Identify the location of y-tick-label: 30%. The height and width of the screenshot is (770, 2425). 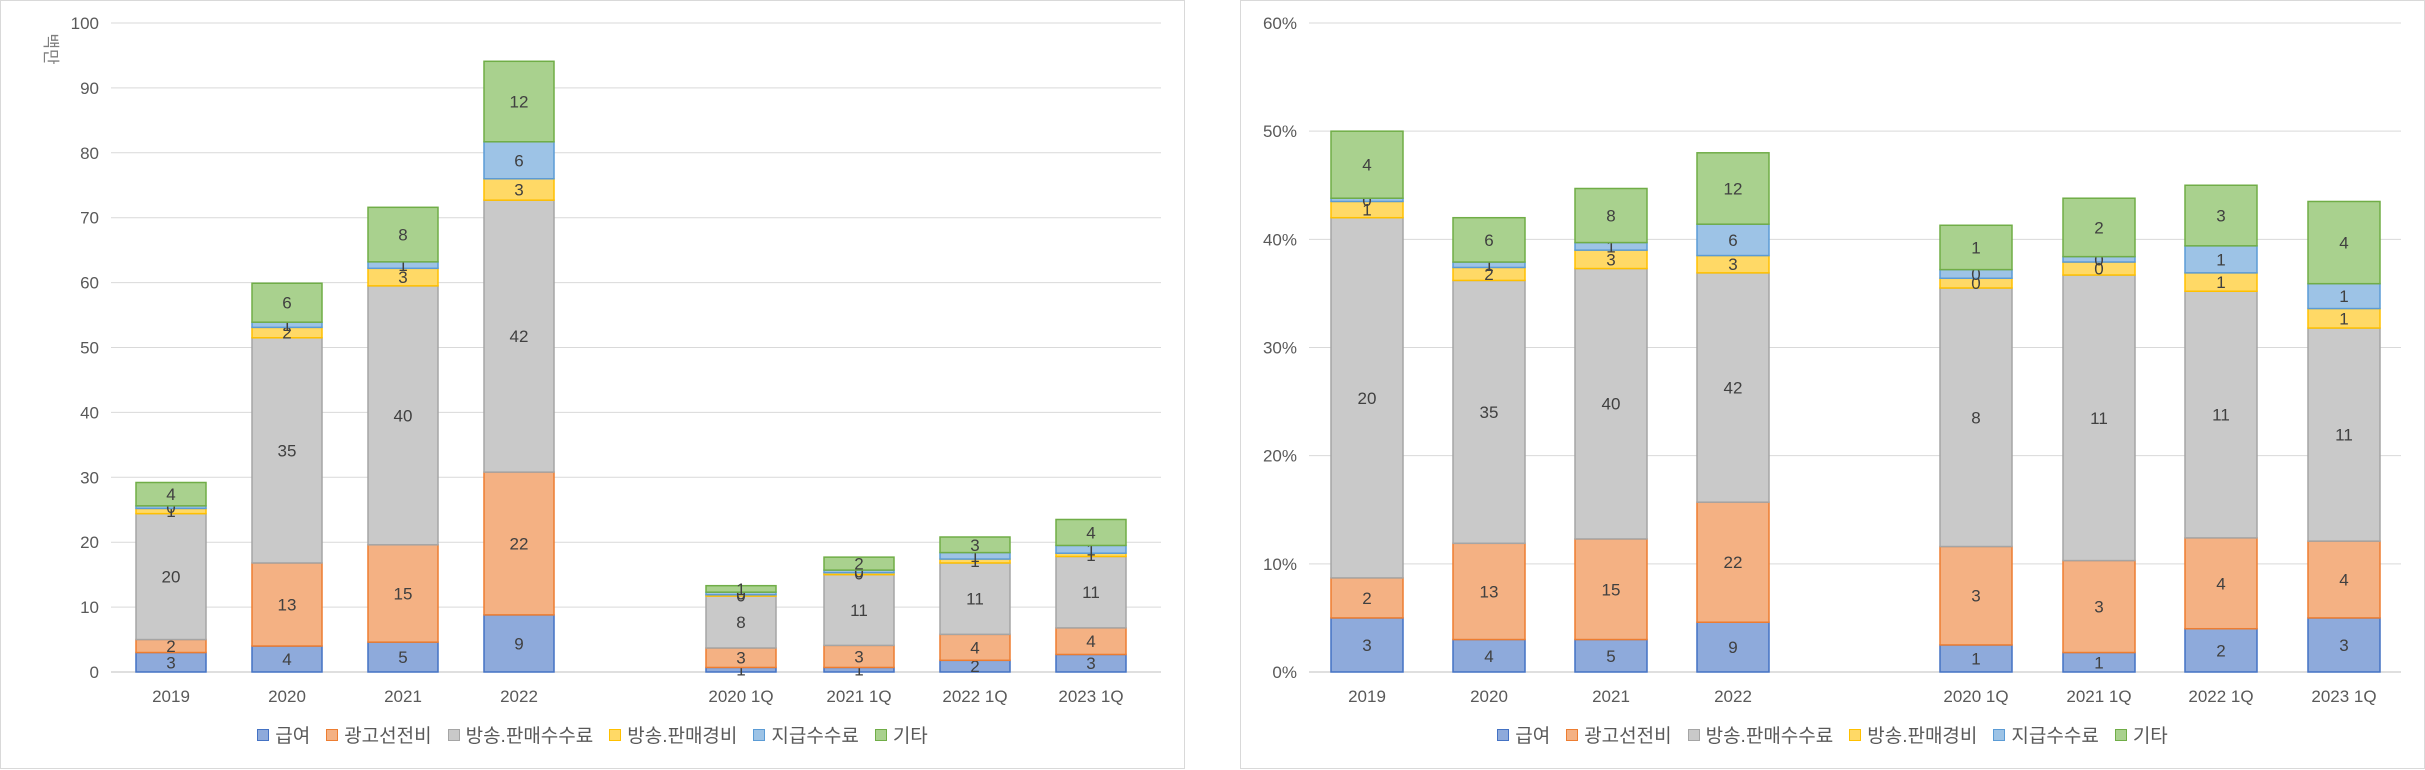
(1280, 348).